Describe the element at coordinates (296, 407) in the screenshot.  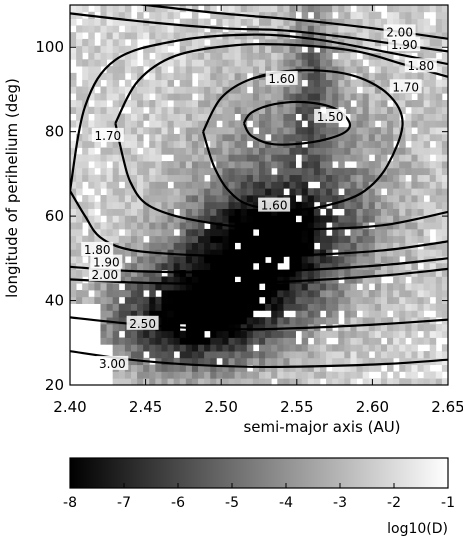
I see `x-tick-label: 2.55` at that location.